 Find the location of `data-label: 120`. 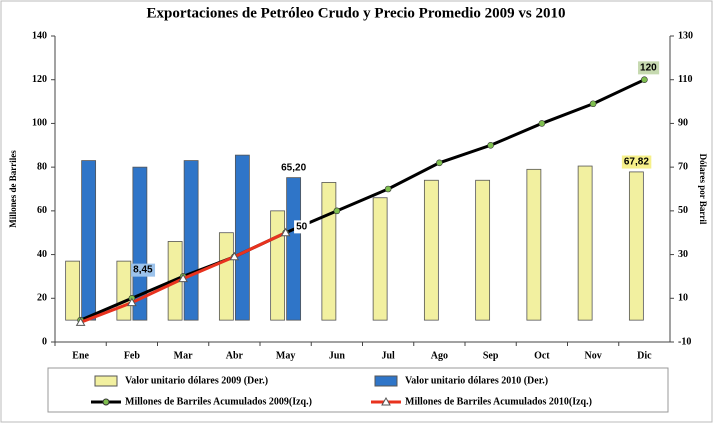

data-label: 120 is located at coordinates (648, 67).